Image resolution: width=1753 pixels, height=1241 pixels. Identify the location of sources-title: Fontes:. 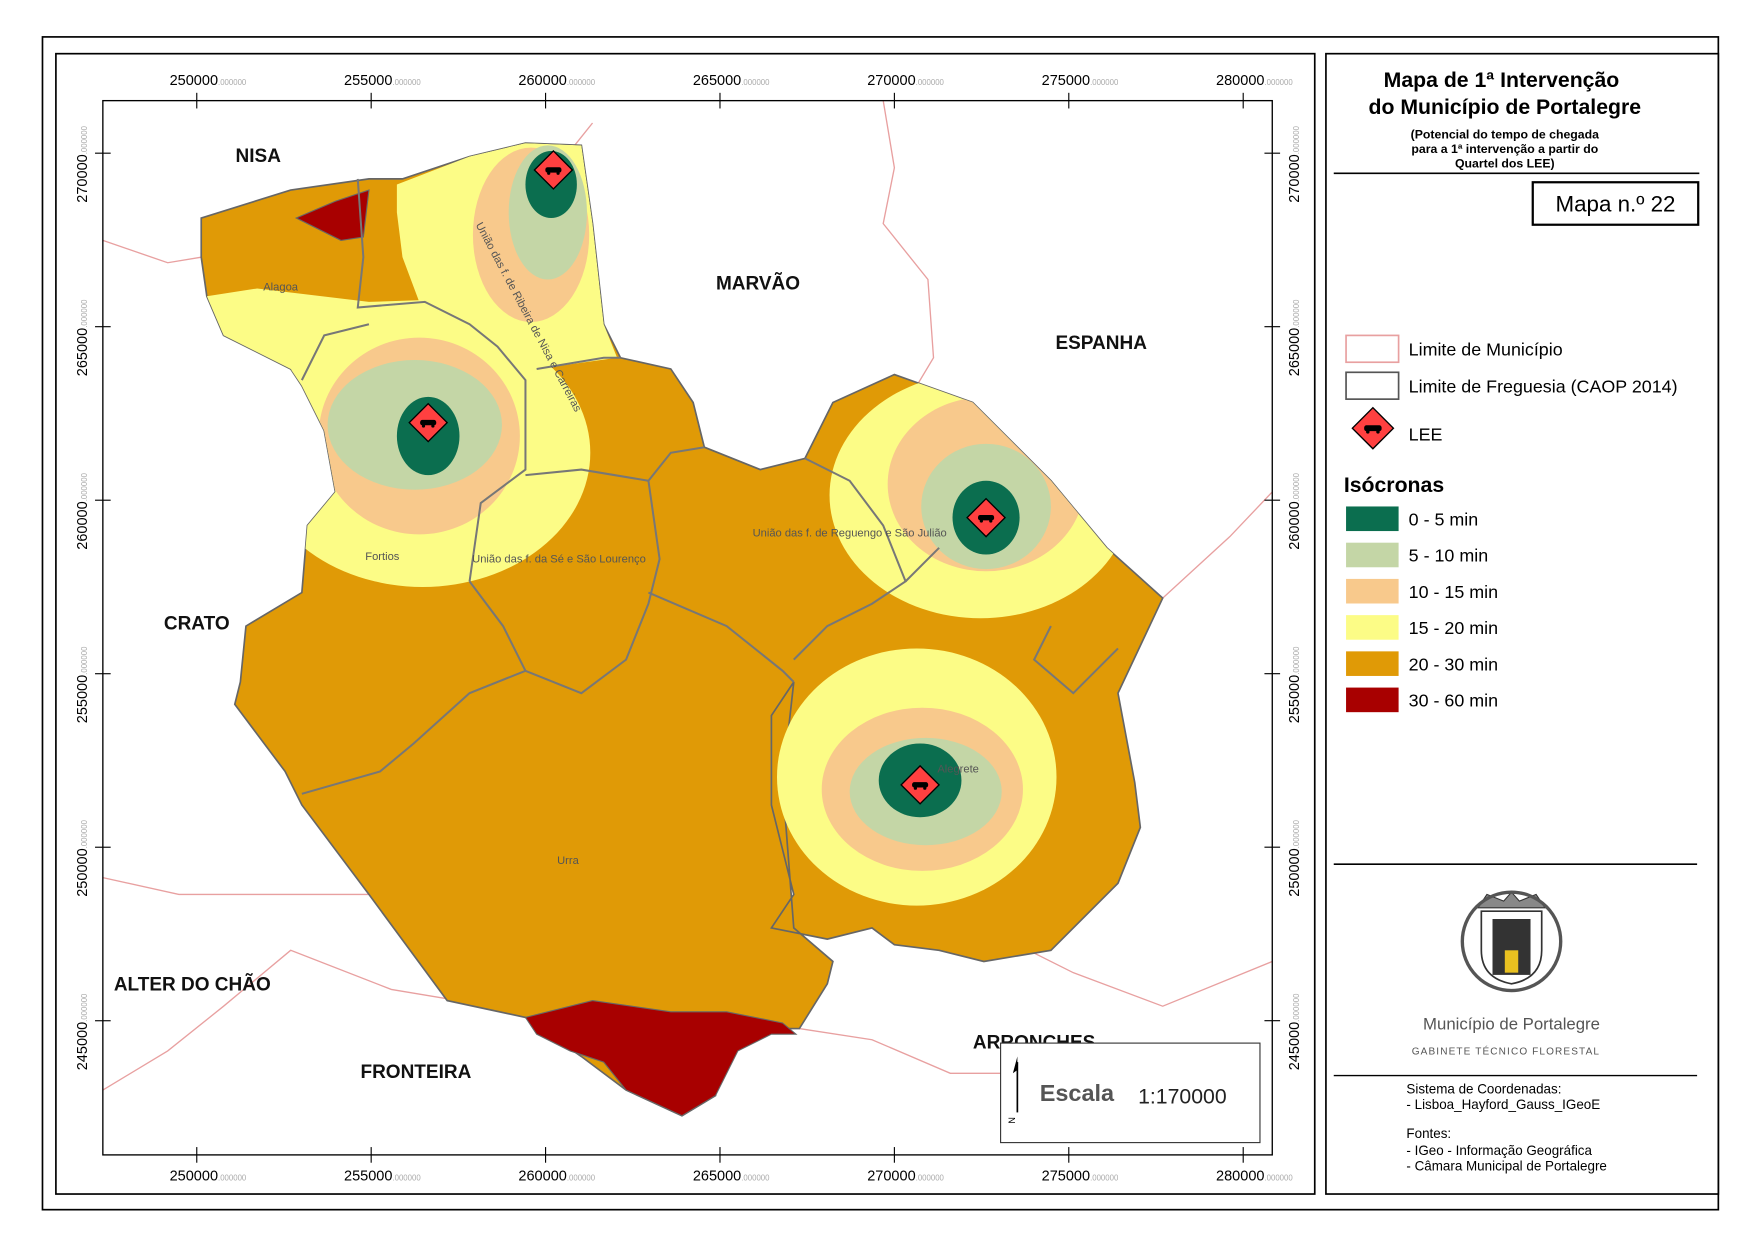
(1428, 1133).